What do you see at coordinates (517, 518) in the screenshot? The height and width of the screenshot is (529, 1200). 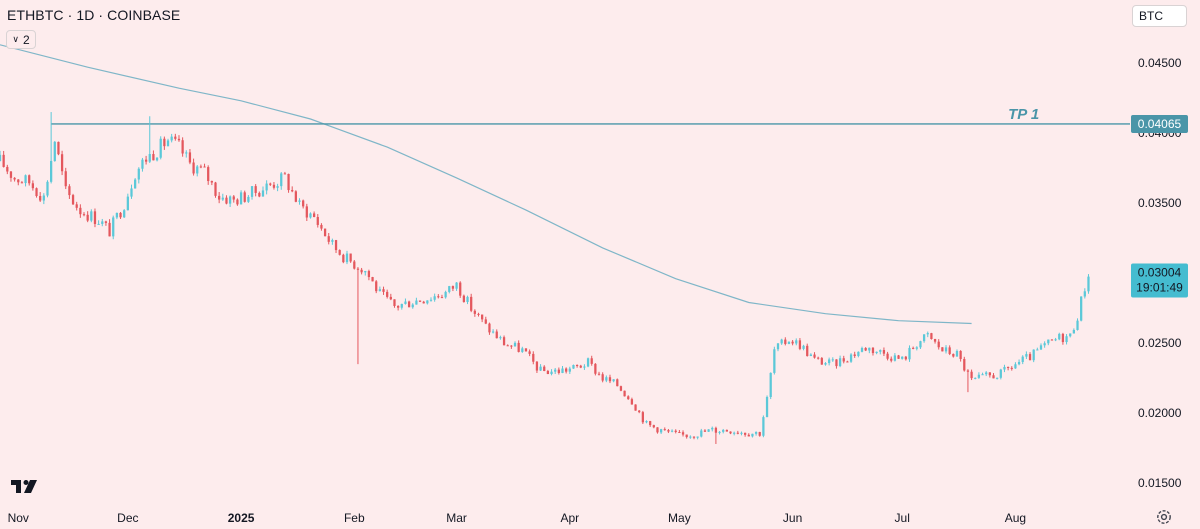 I see `x-axis: Nov Dec 2025 Feb Mar Apr May Jun Jul Aug` at bounding box center [517, 518].